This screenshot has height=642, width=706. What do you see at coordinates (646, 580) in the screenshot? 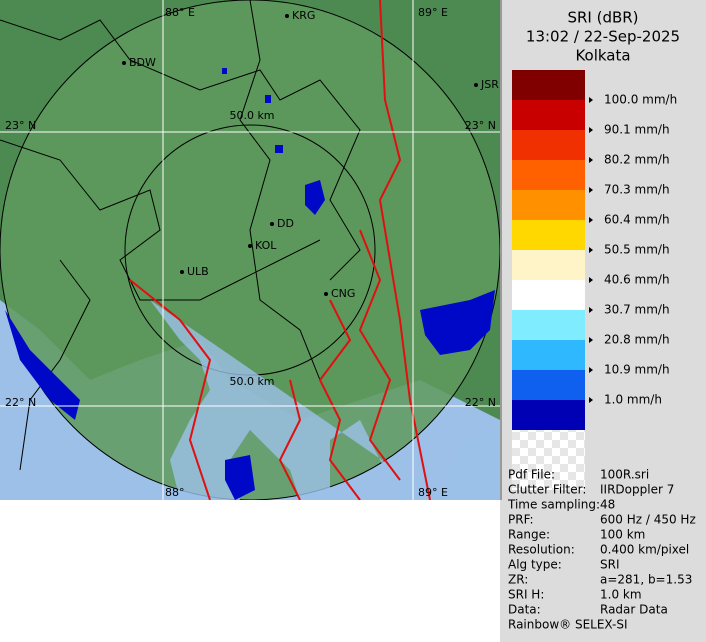
I see `info-value: a=281, b=1.53` at bounding box center [646, 580].